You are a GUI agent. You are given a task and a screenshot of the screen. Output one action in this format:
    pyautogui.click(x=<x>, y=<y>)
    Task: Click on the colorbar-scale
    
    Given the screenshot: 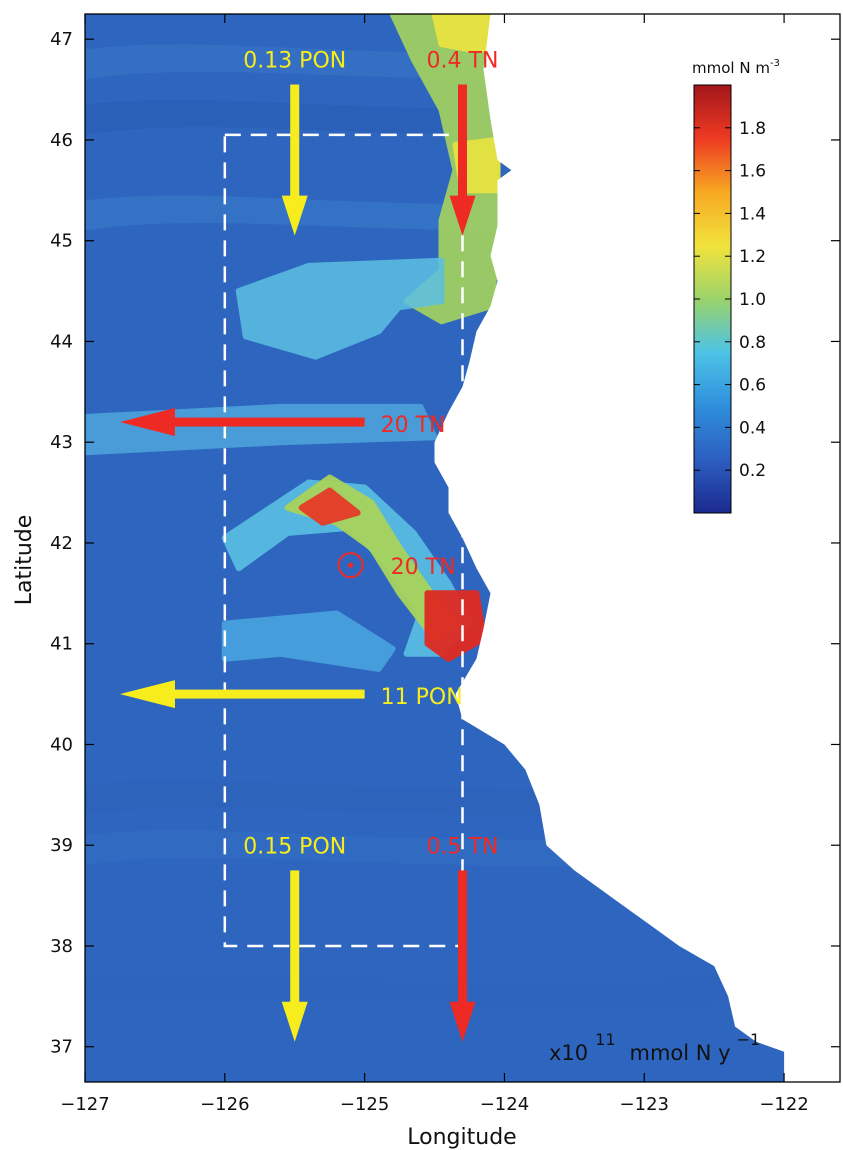 What is the action you would take?
    pyautogui.click(x=712, y=299)
    